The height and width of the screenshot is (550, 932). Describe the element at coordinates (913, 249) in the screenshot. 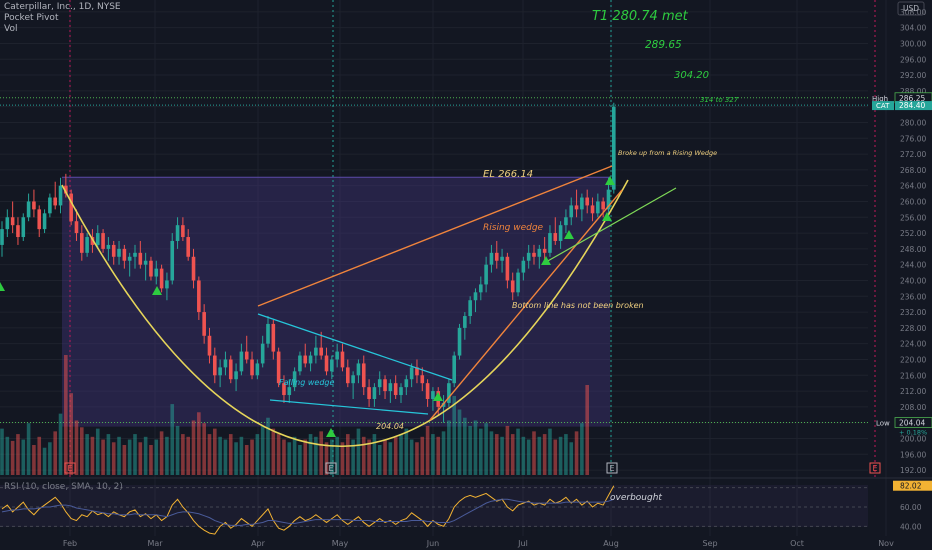

I see `y-tick-label: 248.00` at that location.